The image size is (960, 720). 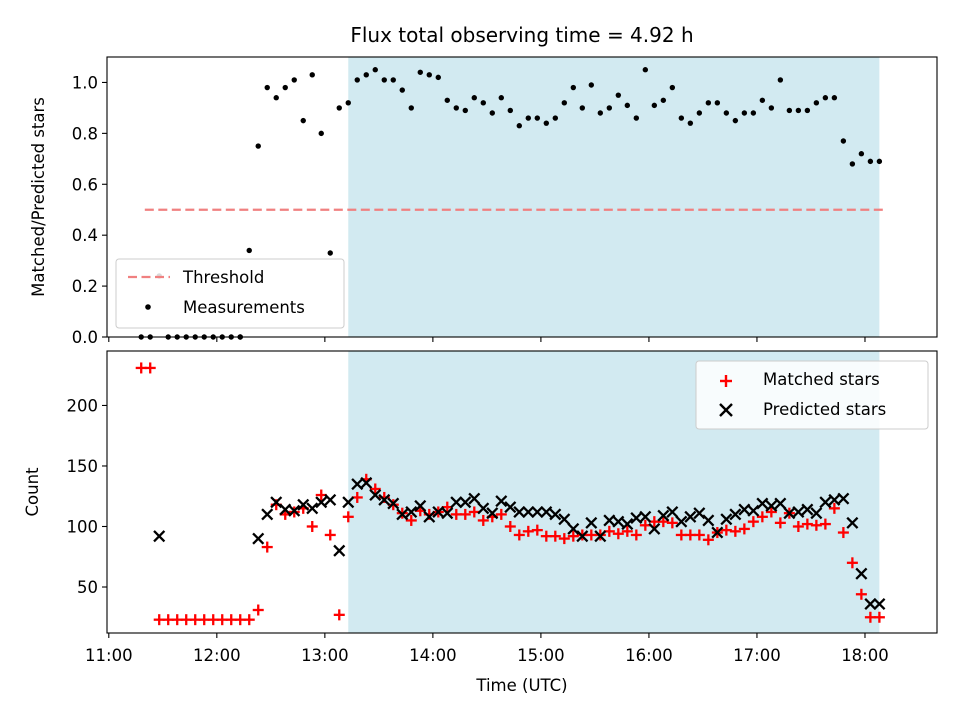 What do you see at coordinates (812, 395) in the screenshot?
I see `bottom-legend: Matched stars Predicted stars` at bounding box center [812, 395].